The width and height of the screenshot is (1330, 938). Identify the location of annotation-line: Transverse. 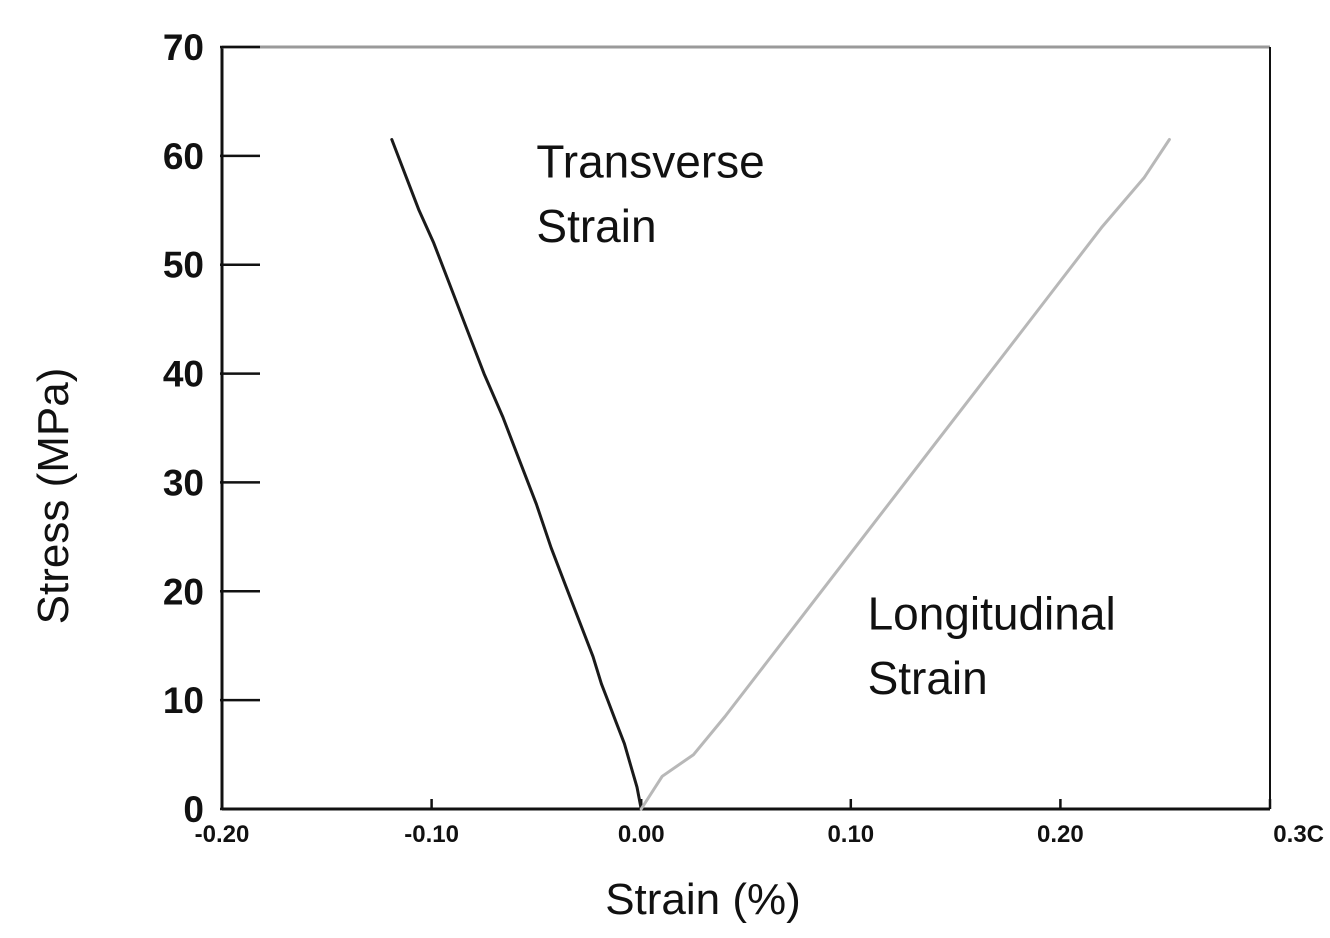
(650, 162).